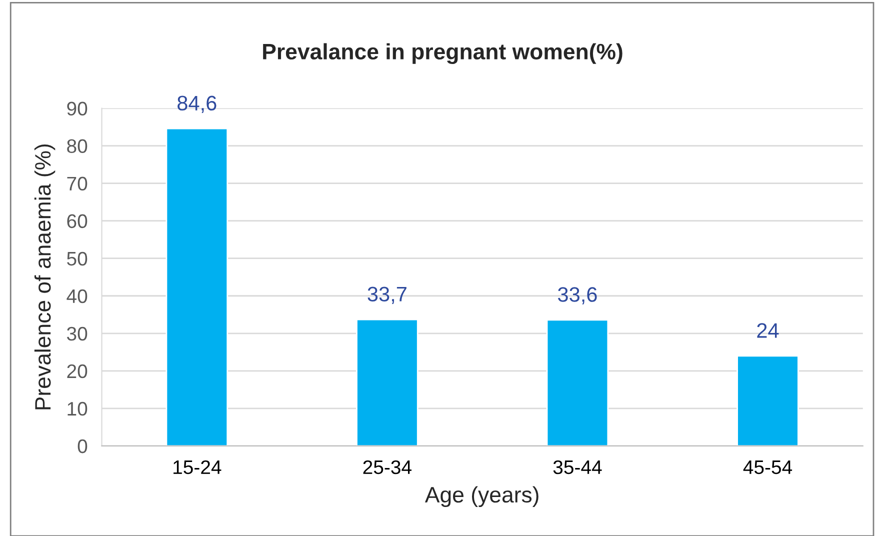  What do you see at coordinates (577, 295) in the screenshot?
I see `data-label: 33,6` at bounding box center [577, 295].